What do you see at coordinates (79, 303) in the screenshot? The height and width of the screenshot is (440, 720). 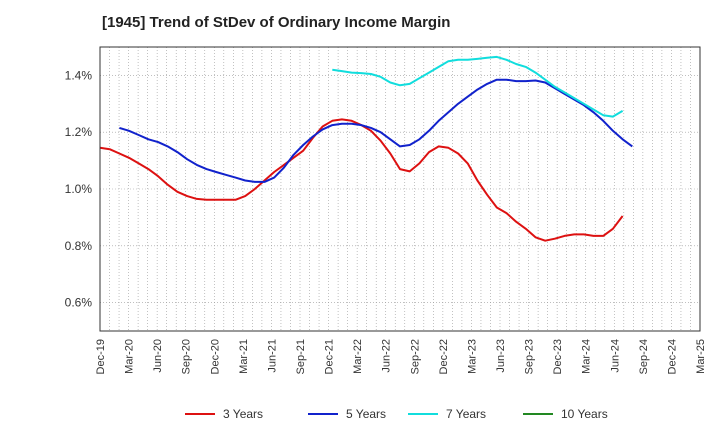 I see `y-tick-label: 0.6%` at bounding box center [79, 303].